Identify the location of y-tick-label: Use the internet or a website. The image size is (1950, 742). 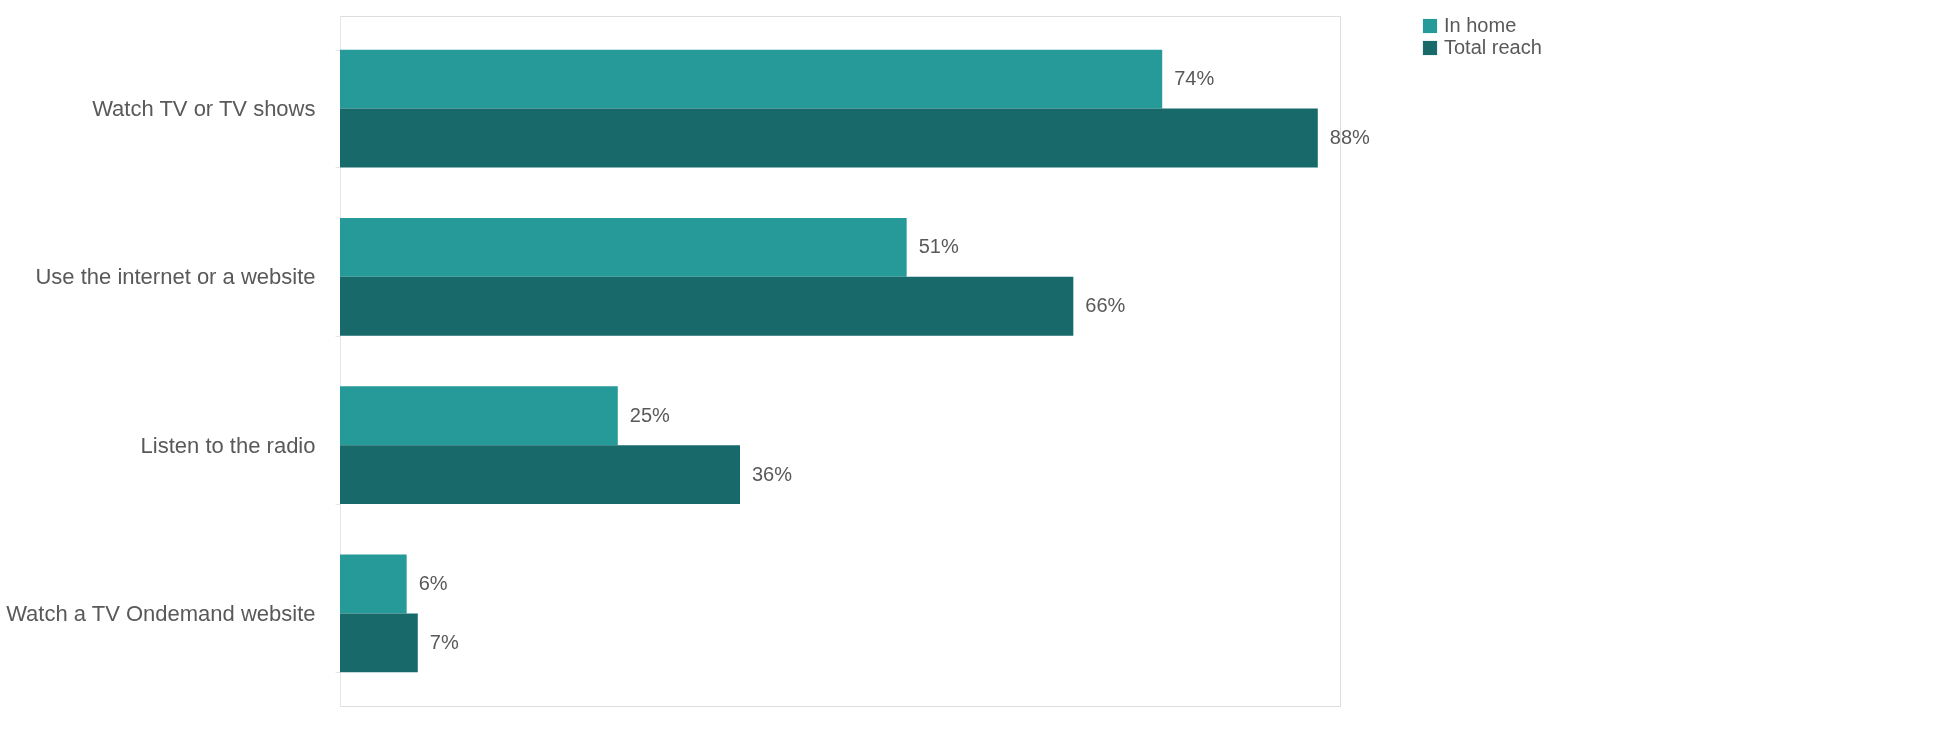
(175, 277).